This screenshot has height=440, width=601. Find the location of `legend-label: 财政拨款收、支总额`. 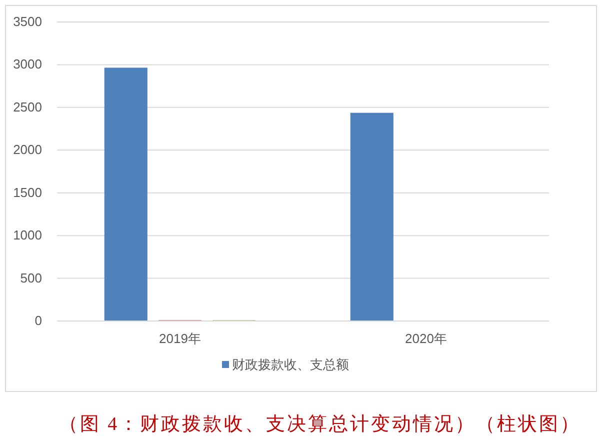

legend-label: 财政拨款收、支总额 is located at coordinates (290, 364).